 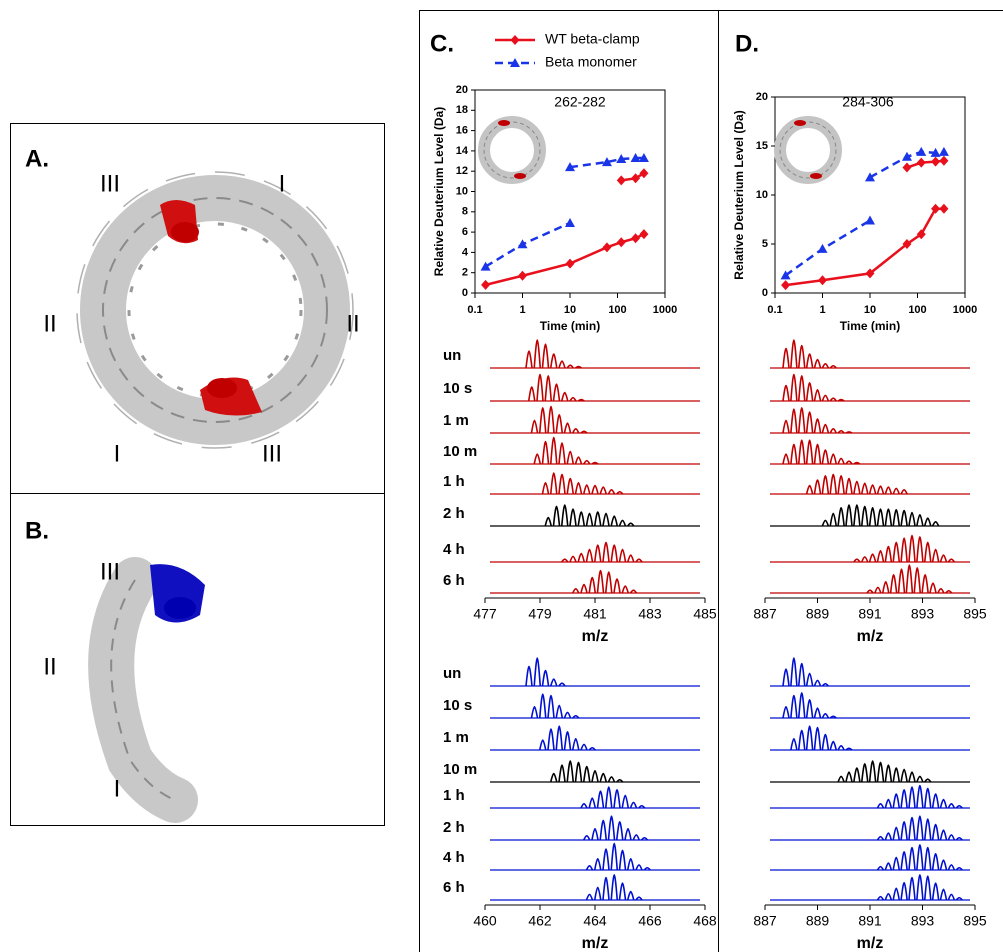 I want to click on chart-title: 284-306, so click(x=868, y=102).